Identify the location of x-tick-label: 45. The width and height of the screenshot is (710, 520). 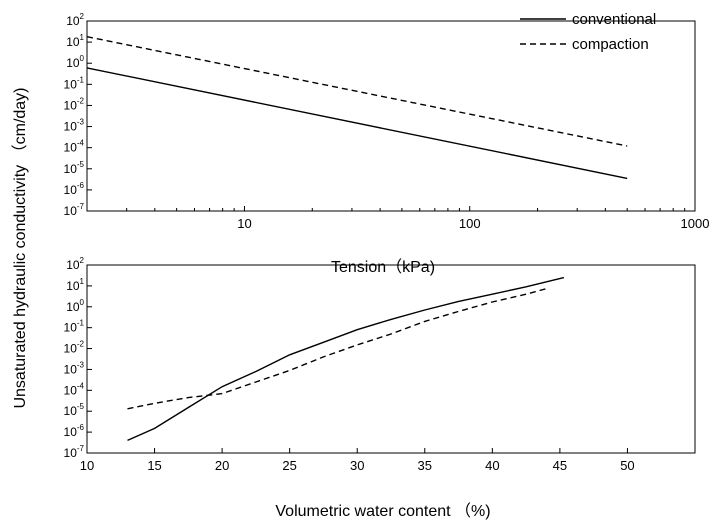
(560, 465).